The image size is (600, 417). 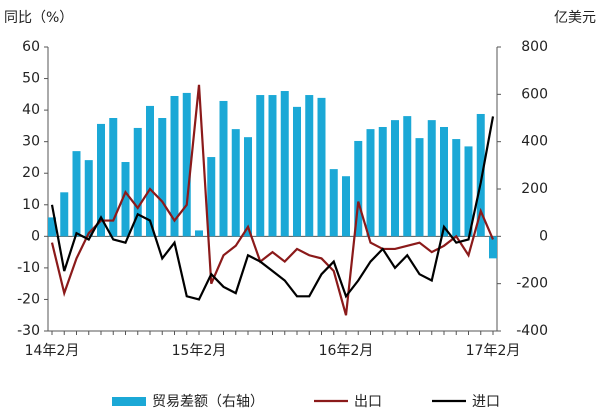 I want to click on y2-tick-label: 400, so click(x=534, y=142).